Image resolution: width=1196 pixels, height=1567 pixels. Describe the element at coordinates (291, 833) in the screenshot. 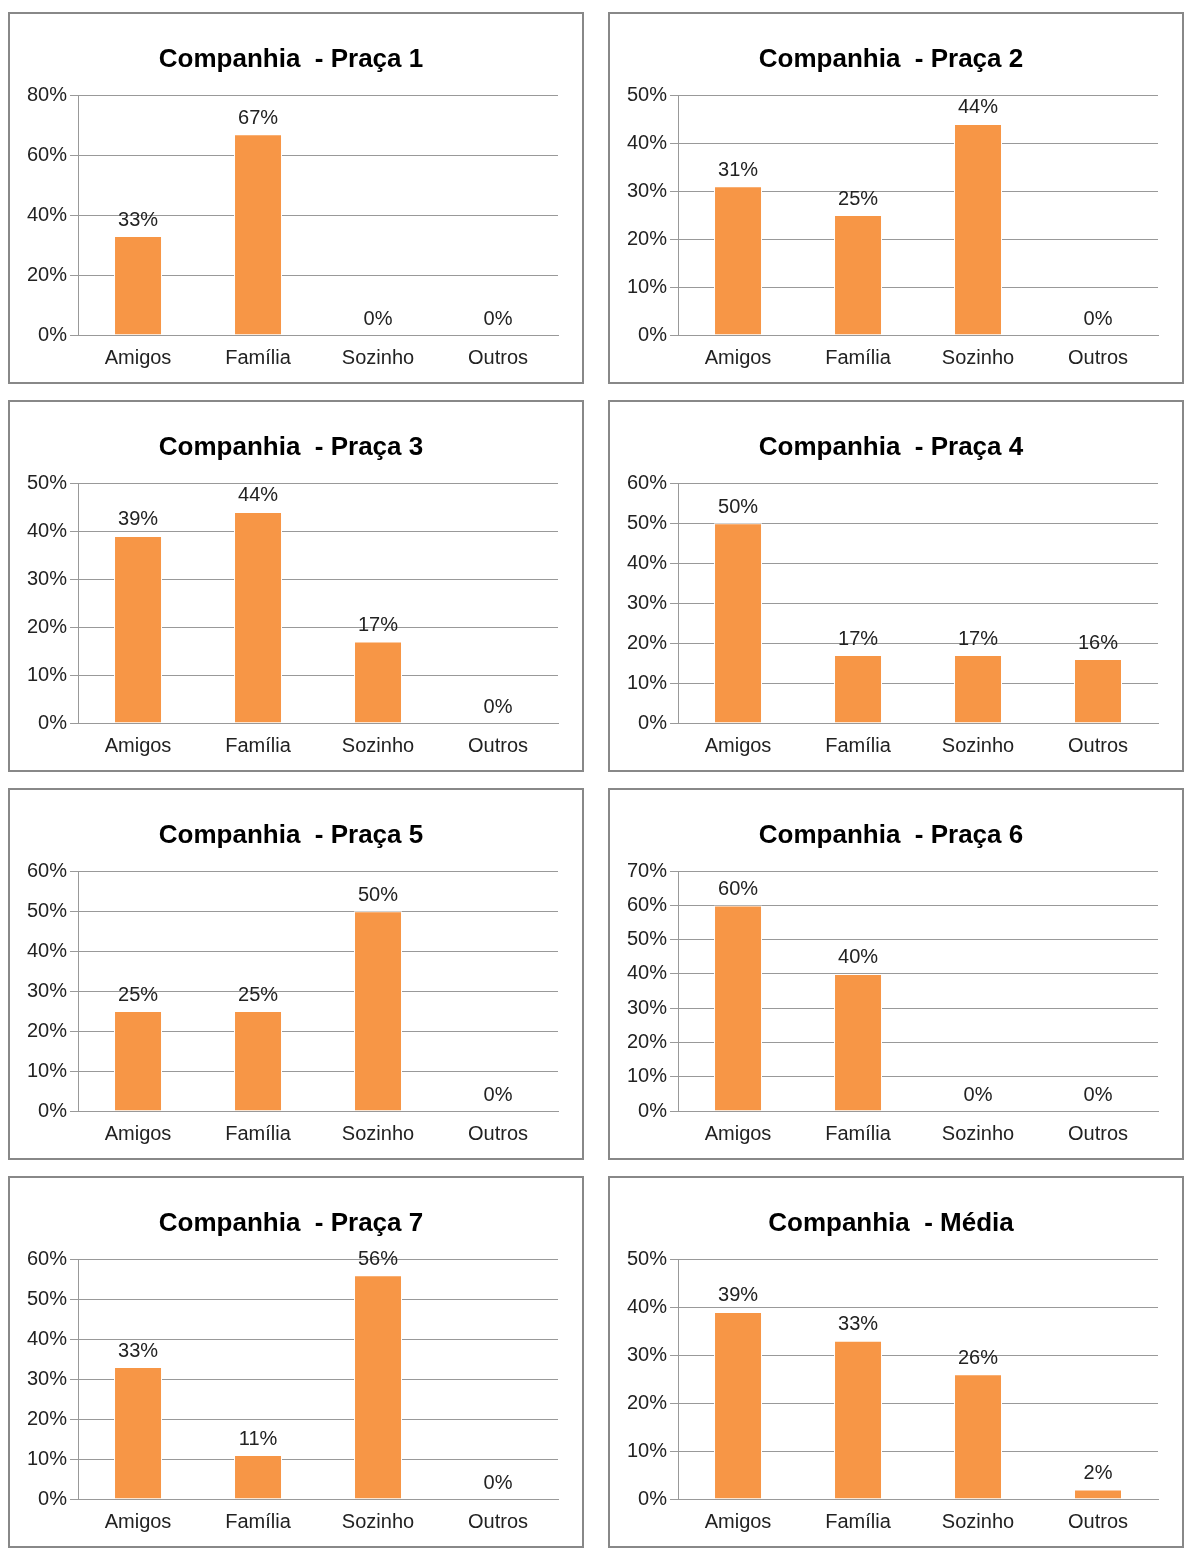

I see `chart-title: Companhia - Praça 5` at that location.